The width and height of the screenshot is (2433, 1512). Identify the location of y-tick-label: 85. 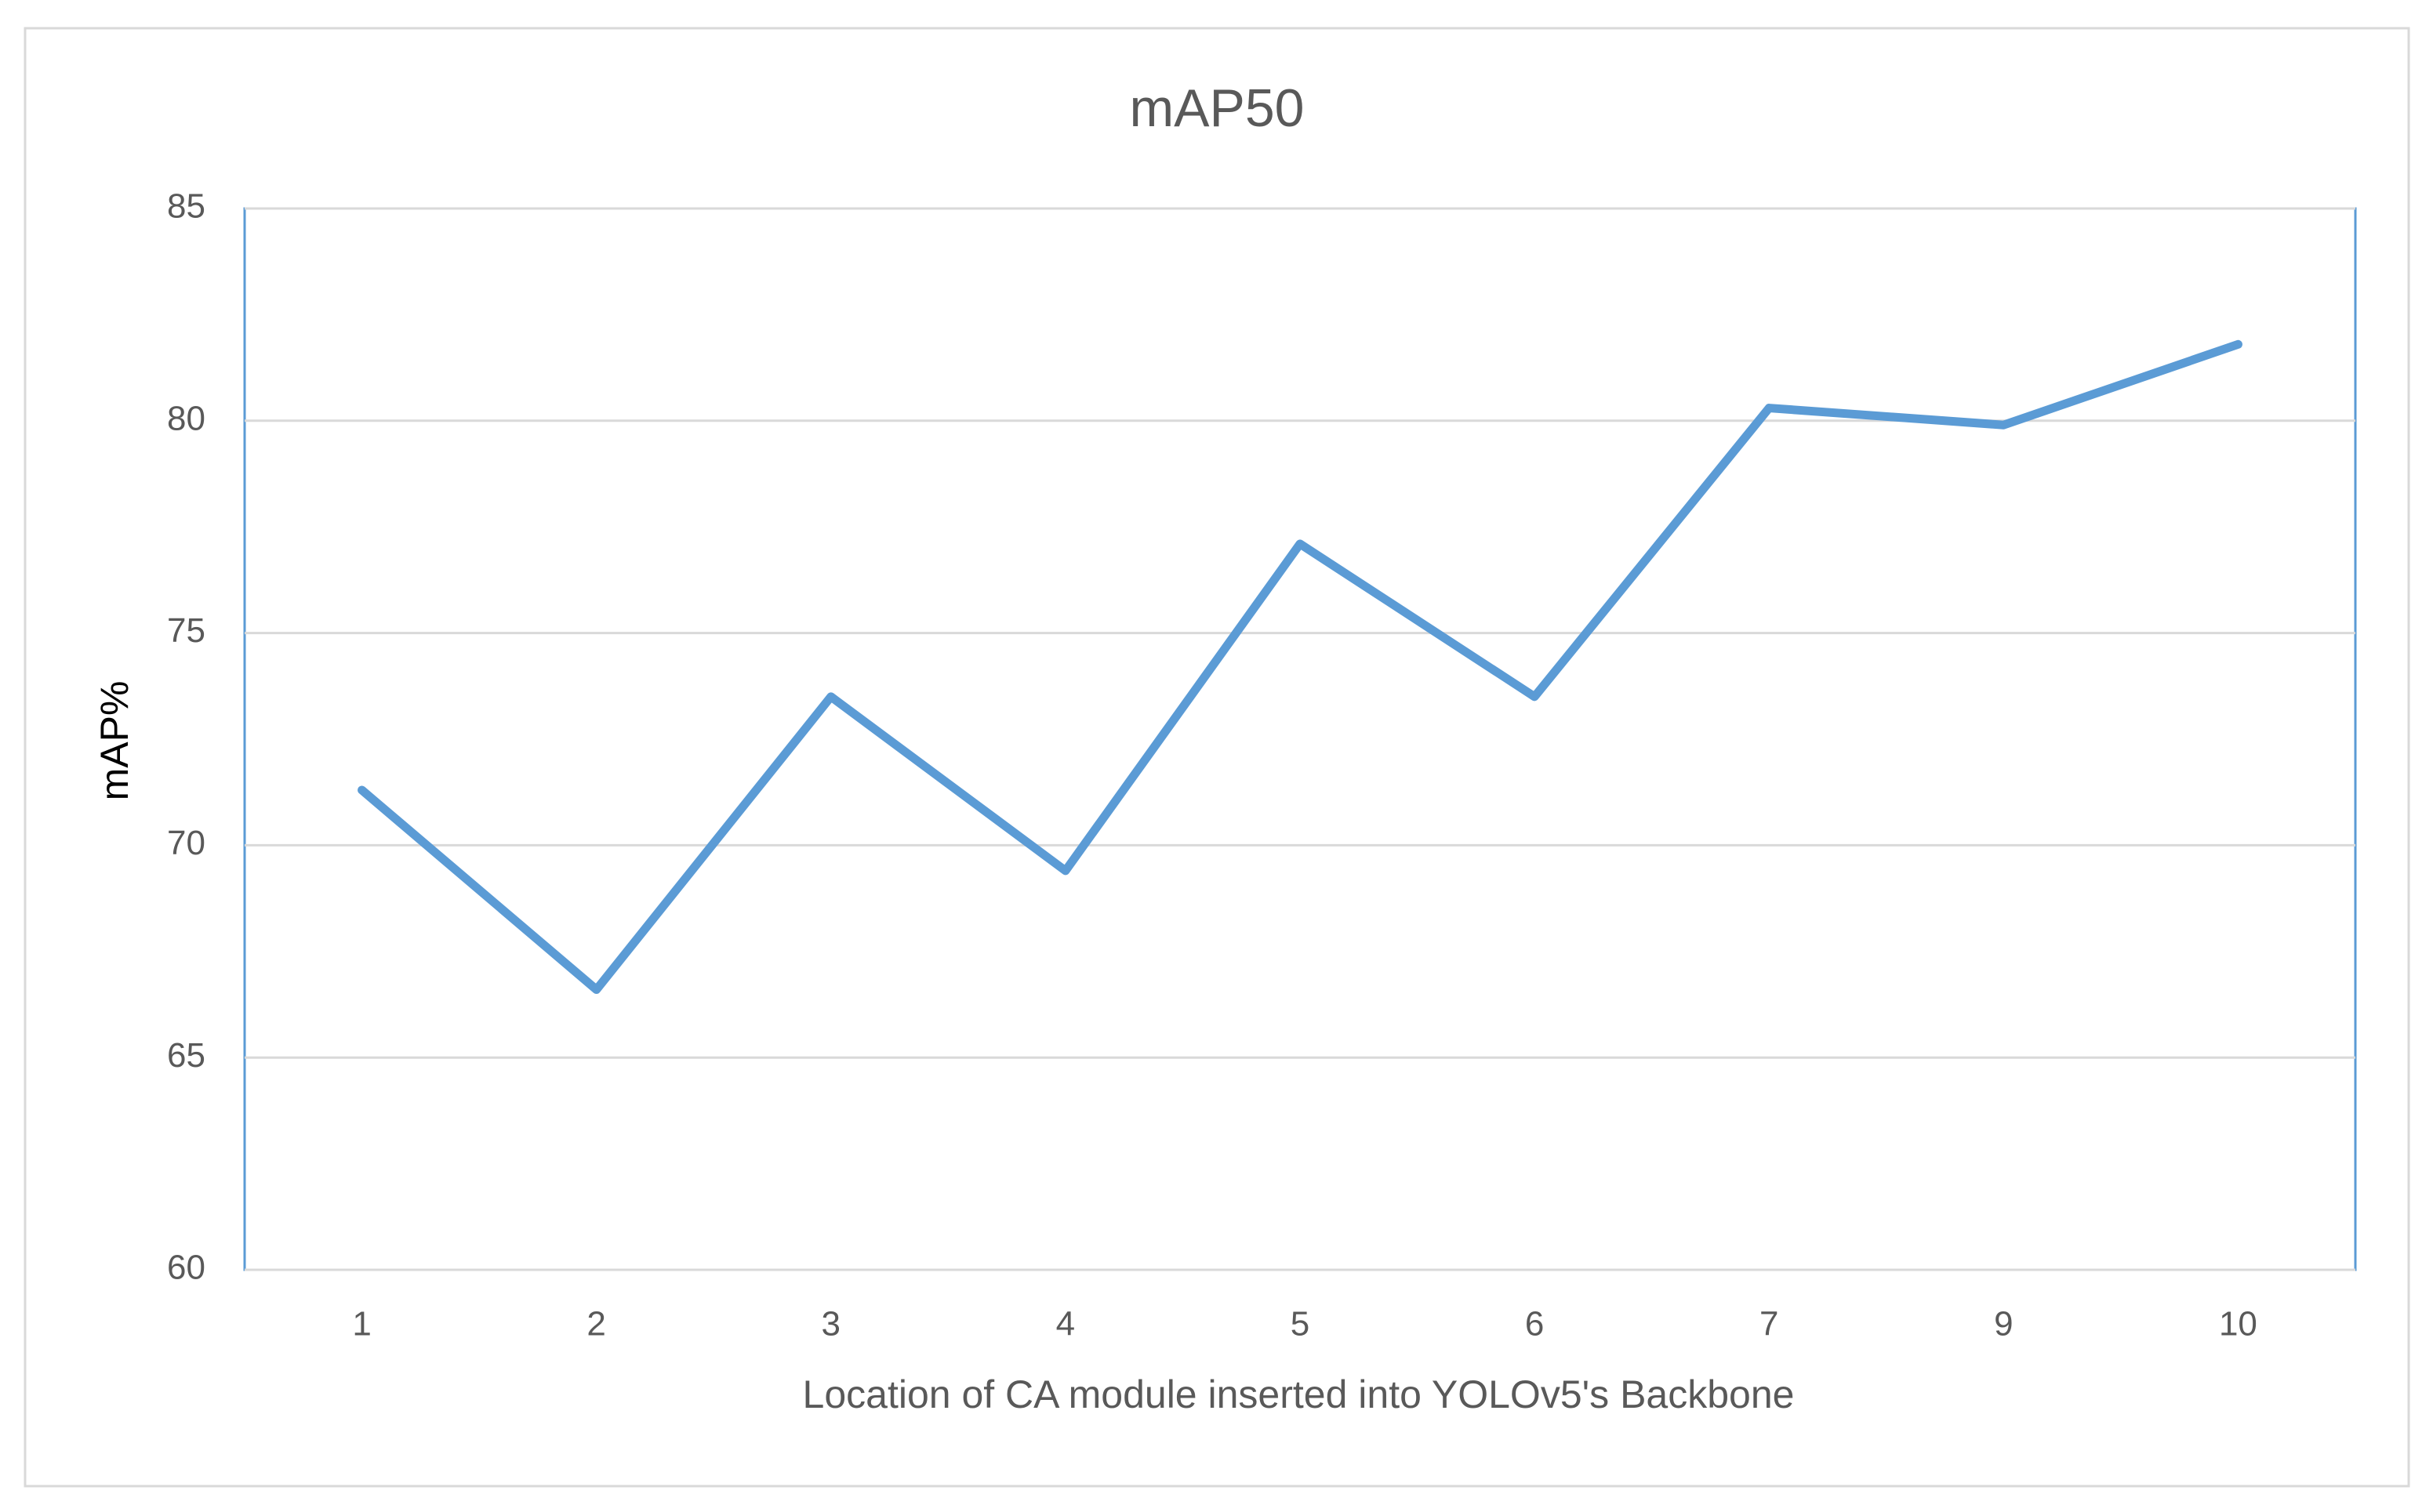
(186, 206).